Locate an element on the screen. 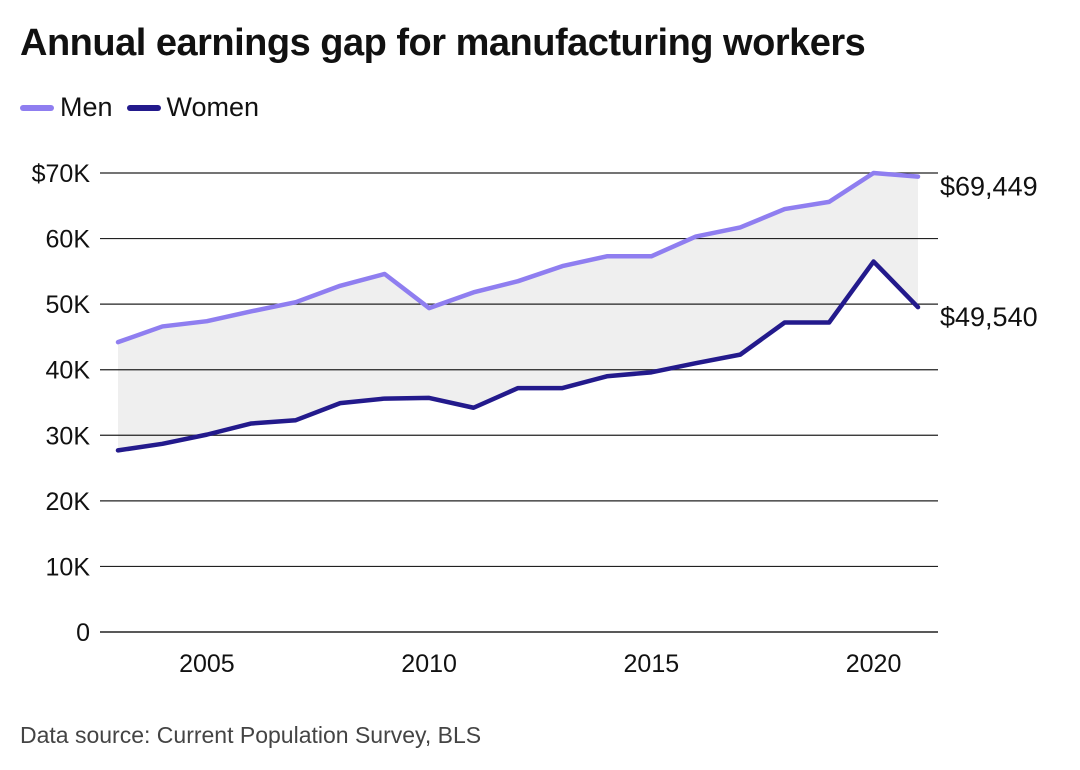 The height and width of the screenshot is (770, 1080). legend: Men Women is located at coordinates (146, 107).